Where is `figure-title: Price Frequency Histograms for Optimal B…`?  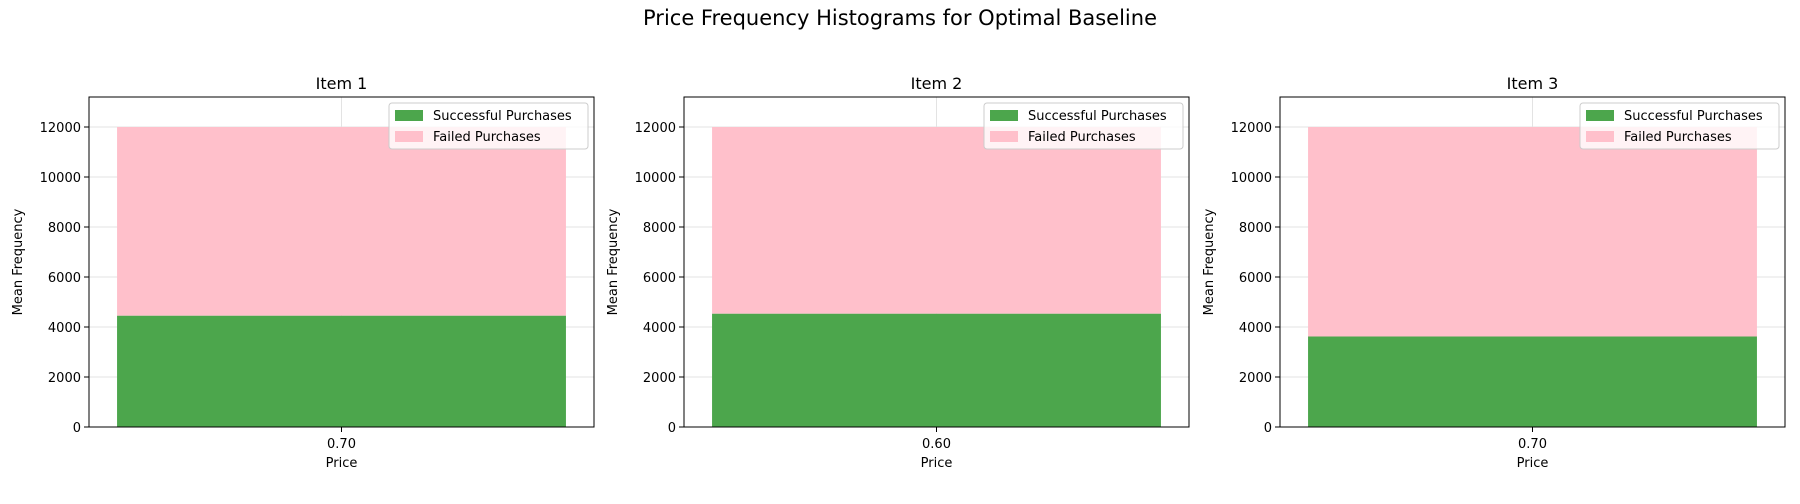
figure-title: Price Frequency Histograms for Optimal B… is located at coordinates (900, 18).